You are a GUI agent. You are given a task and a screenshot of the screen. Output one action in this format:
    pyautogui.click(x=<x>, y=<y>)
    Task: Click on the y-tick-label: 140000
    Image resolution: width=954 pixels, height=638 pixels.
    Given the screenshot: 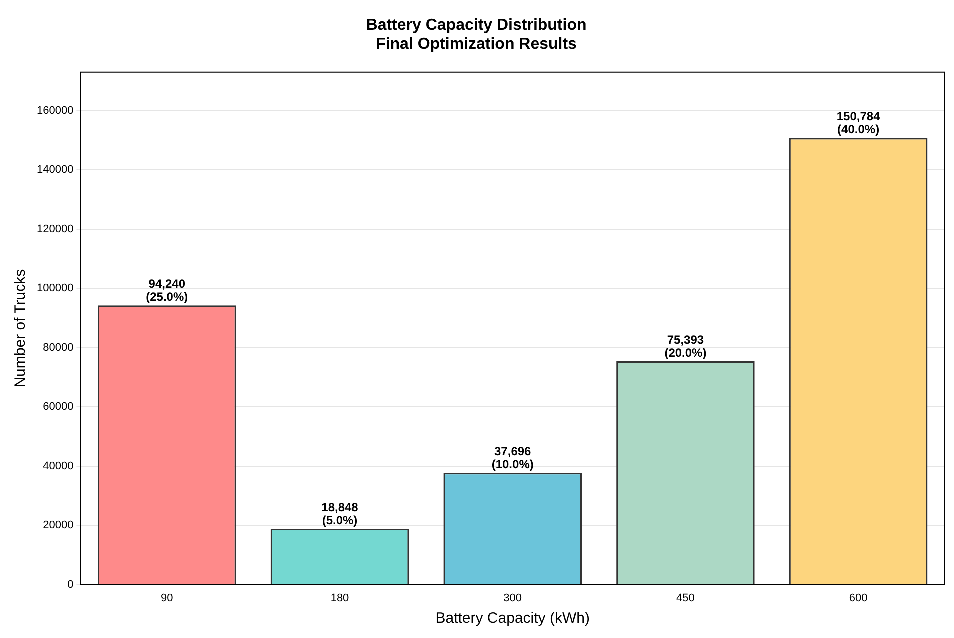 What is the action you would take?
    pyautogui.click(x=55, y=170)
    